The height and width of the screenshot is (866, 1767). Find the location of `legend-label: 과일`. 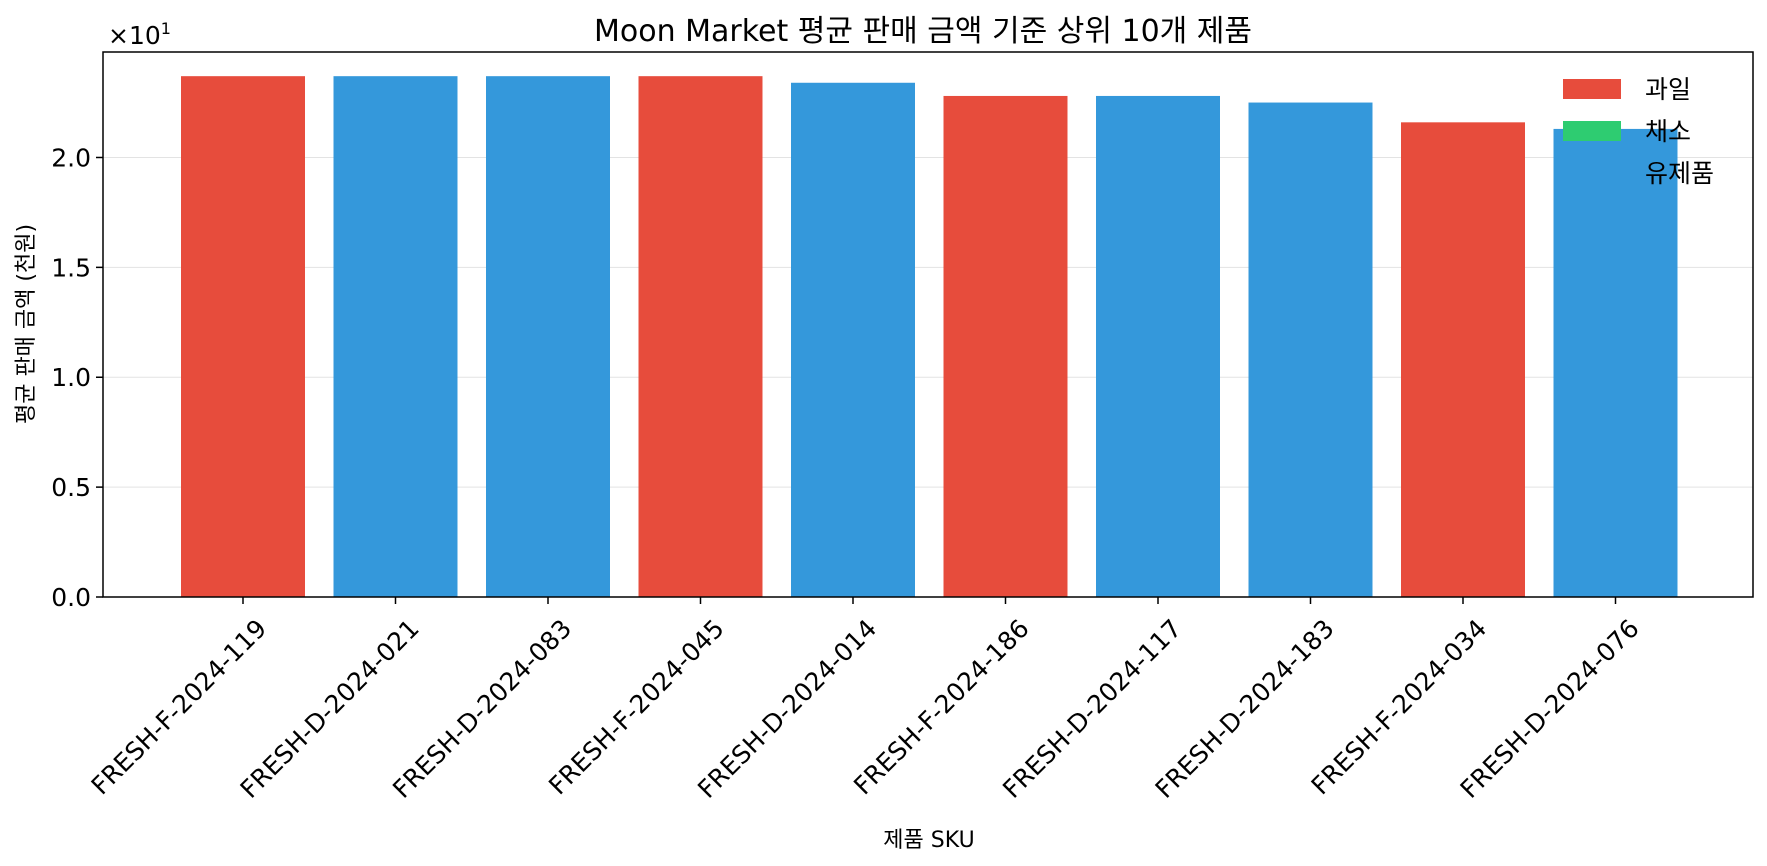

legend-label: 과일 is located at coordinates (1668, 89).